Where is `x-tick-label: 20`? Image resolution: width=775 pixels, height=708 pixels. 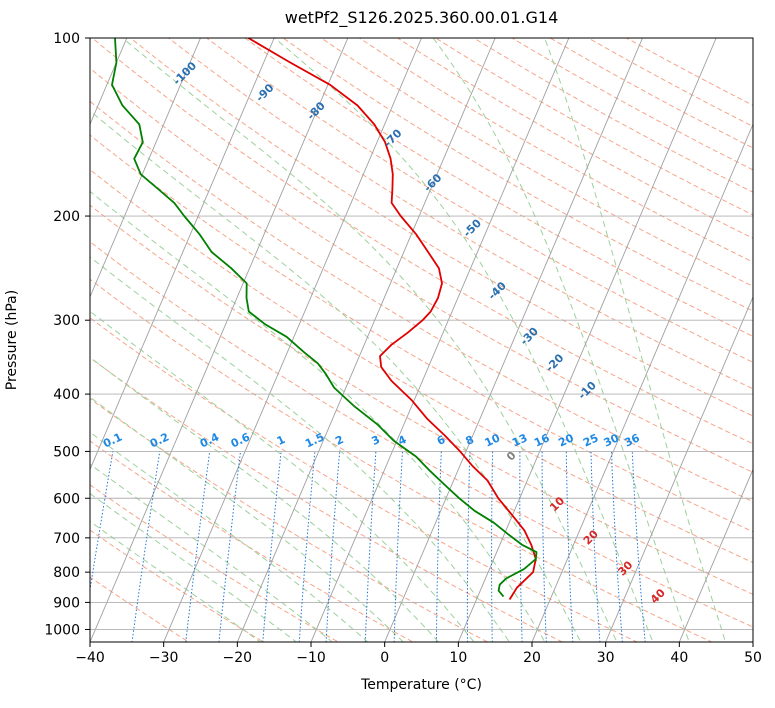
x-tick-label: 20 is located at coordinates (532, 658).